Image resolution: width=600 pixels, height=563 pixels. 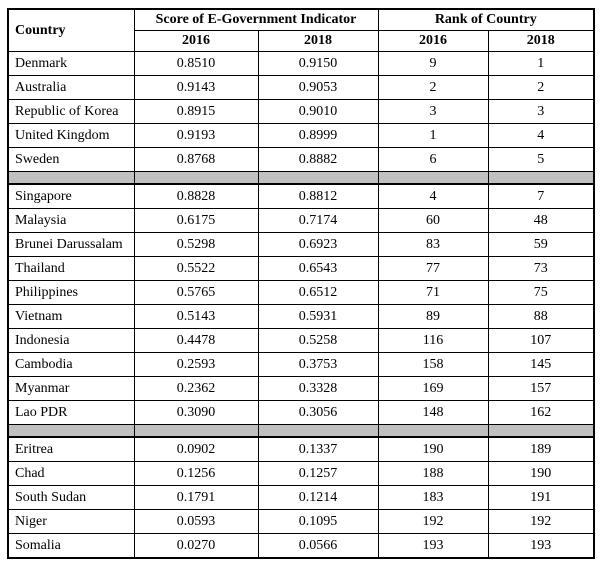 I want to click on country-column-header: Country, so click(x=71, y=30).